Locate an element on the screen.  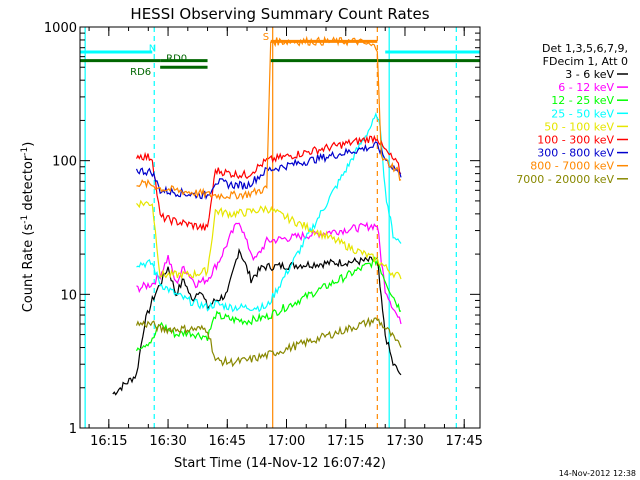
annotation-label: S is located at coordinates (266, 37).